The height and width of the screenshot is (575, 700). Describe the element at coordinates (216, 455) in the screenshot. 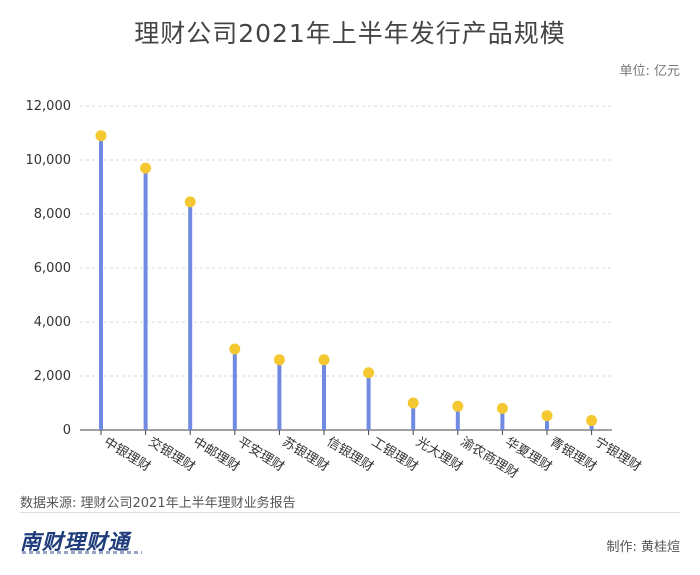

I see `x-tick-label: 中邮理财` at that location.